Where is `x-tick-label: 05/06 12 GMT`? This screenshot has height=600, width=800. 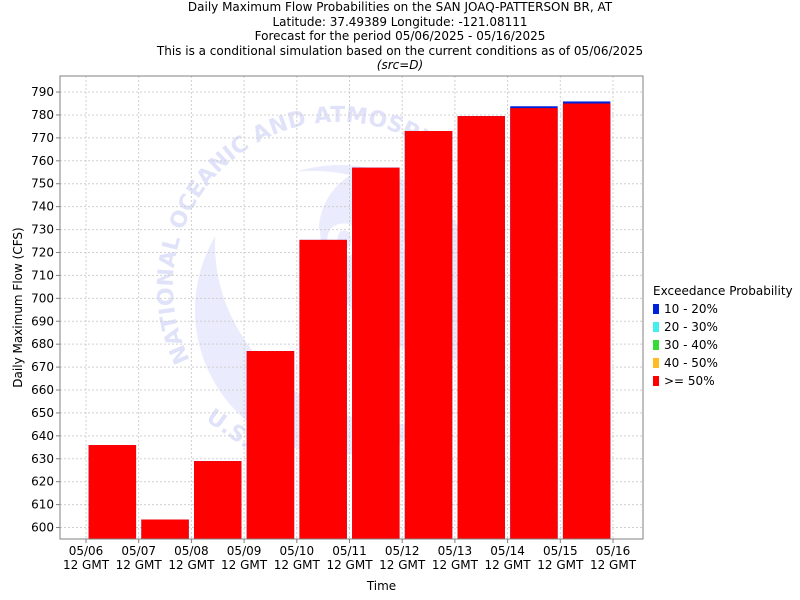
x-tick-label: 05/06 12 GMT is located at coordinates (86, 558).